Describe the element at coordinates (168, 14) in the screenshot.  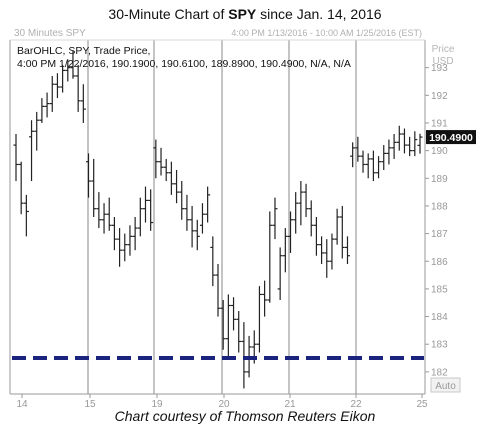
I see `title-prefix: 30-Minute Chart of` at that location.